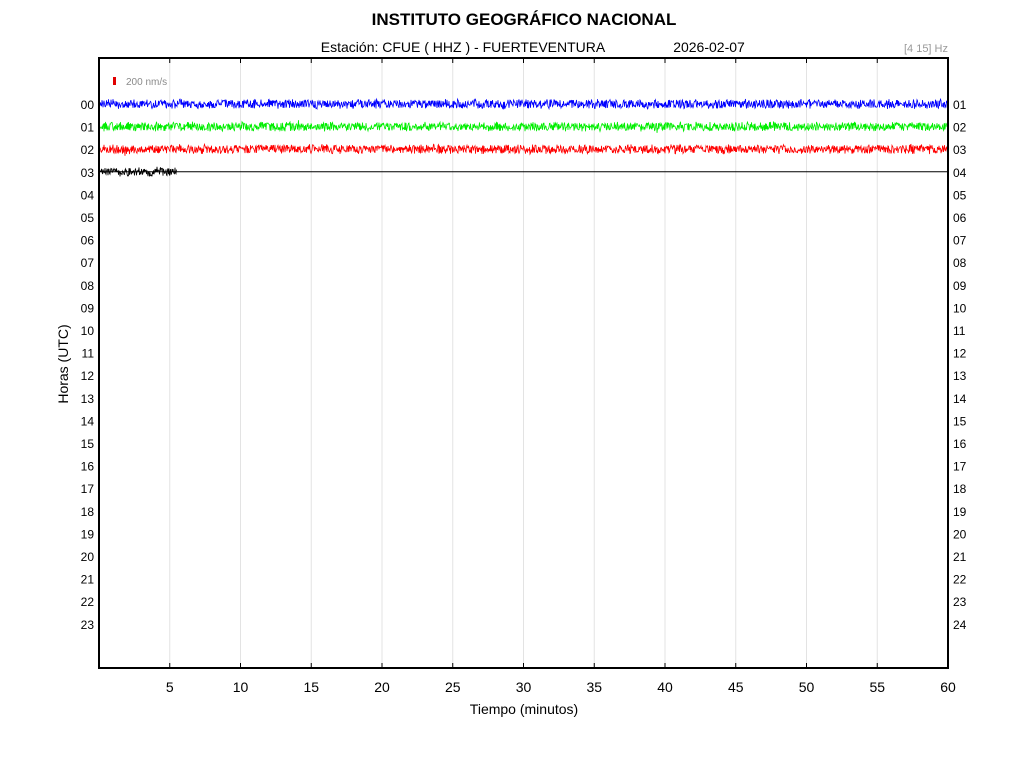 The image size is (1024, 768). What do you see at coordinates (170, 687) in the screenshot?
I see `x-tick-label: 5` at bounding box center [170, 687].